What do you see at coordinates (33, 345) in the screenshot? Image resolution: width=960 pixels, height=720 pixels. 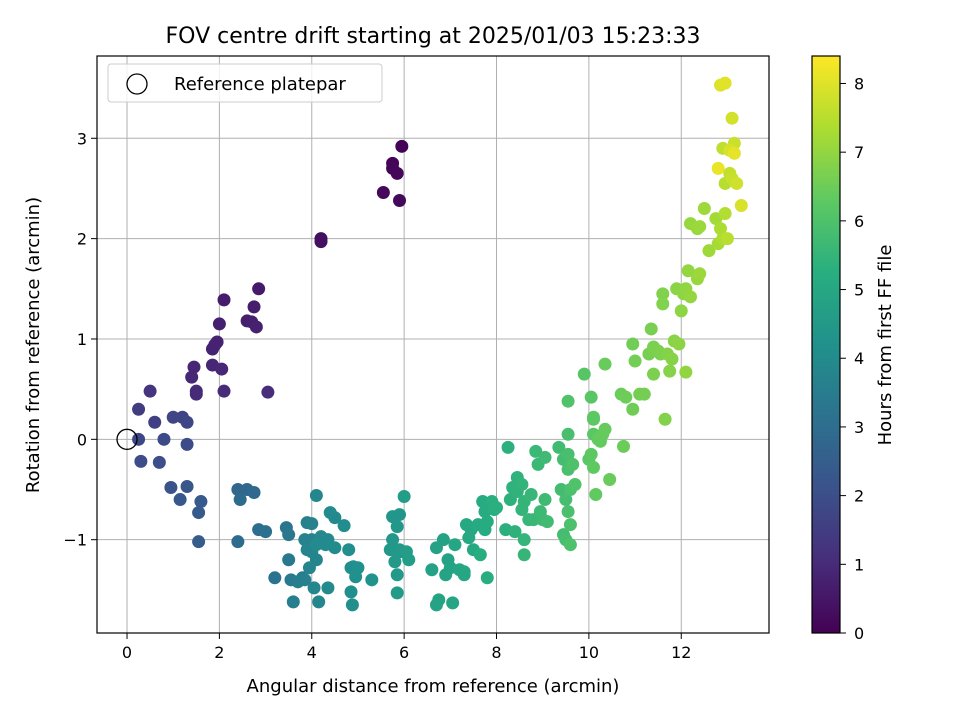 I see `y-axis-label: Rotation from reference (arcmin)` at bounding box center [33, 345].